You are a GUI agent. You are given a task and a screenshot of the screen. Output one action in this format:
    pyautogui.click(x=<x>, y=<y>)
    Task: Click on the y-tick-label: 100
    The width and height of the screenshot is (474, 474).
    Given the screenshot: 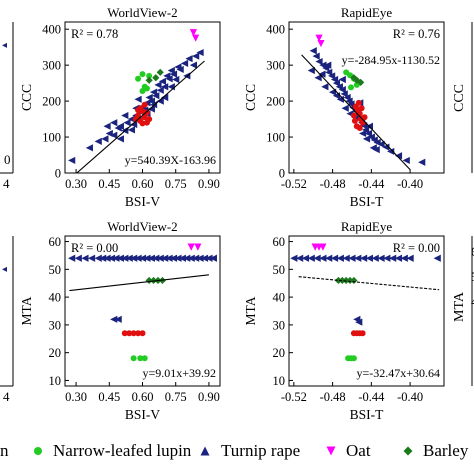 What is the action you would take?
    pyautogui.click(x=51, y=138)
    